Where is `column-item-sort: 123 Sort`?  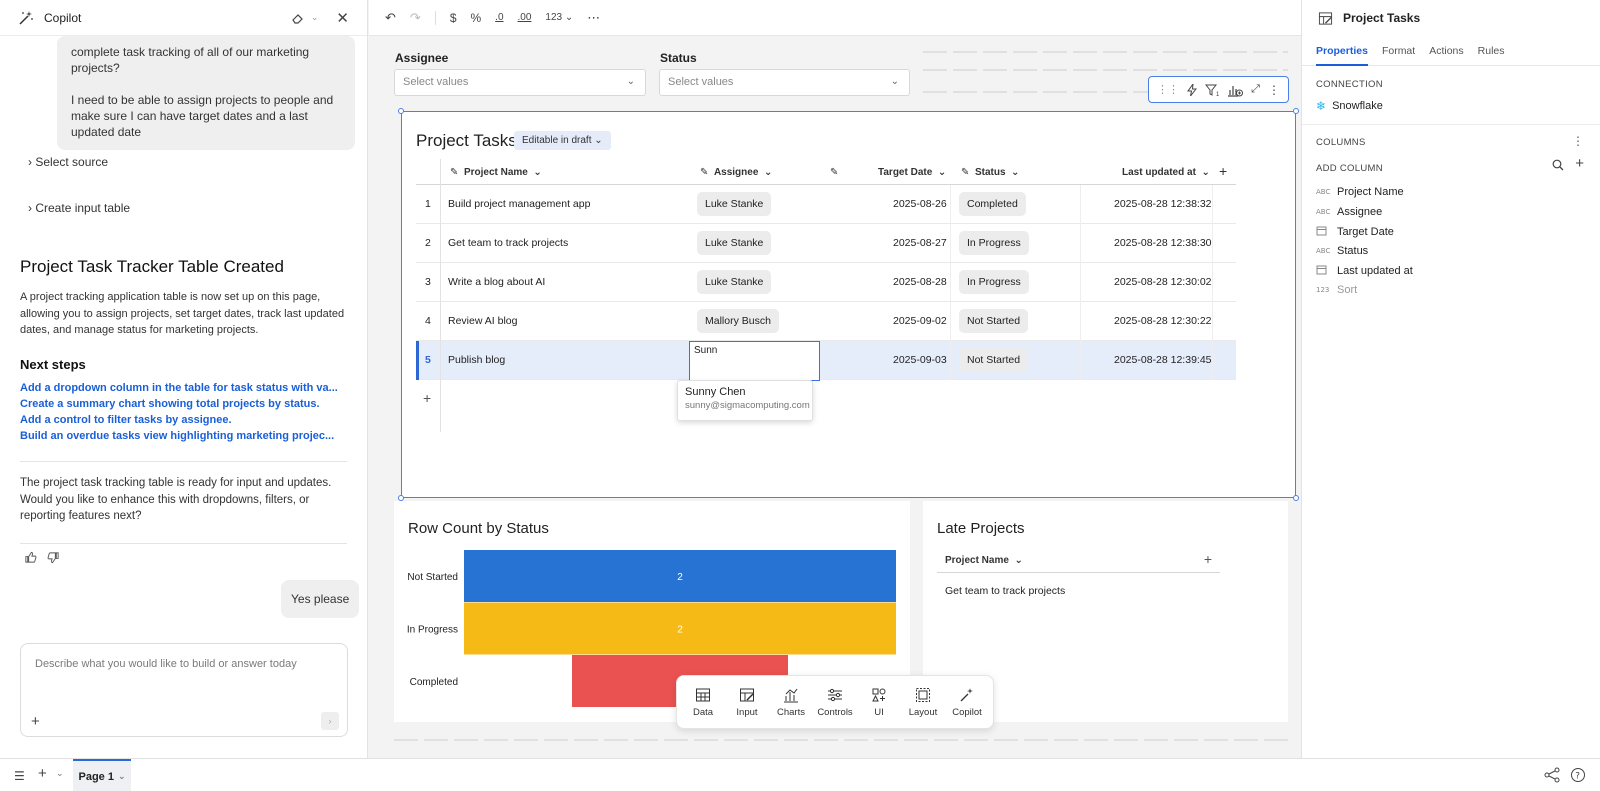 column-item-sort: 123 Sort is located at coordinates (1336, 290).